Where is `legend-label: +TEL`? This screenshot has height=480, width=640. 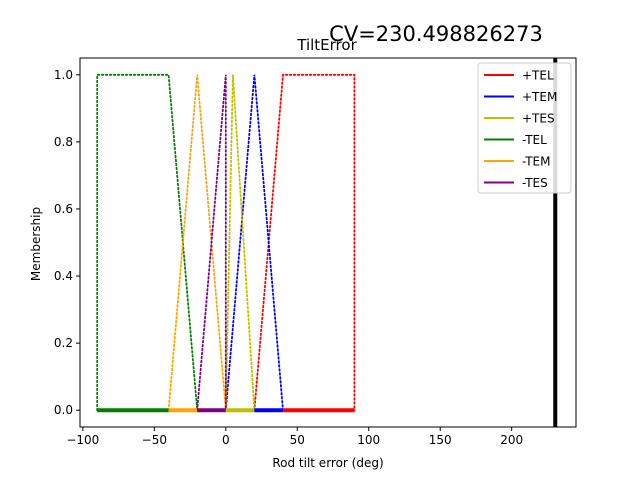
legend-label: +TEL is located at coordinates (538, 76).